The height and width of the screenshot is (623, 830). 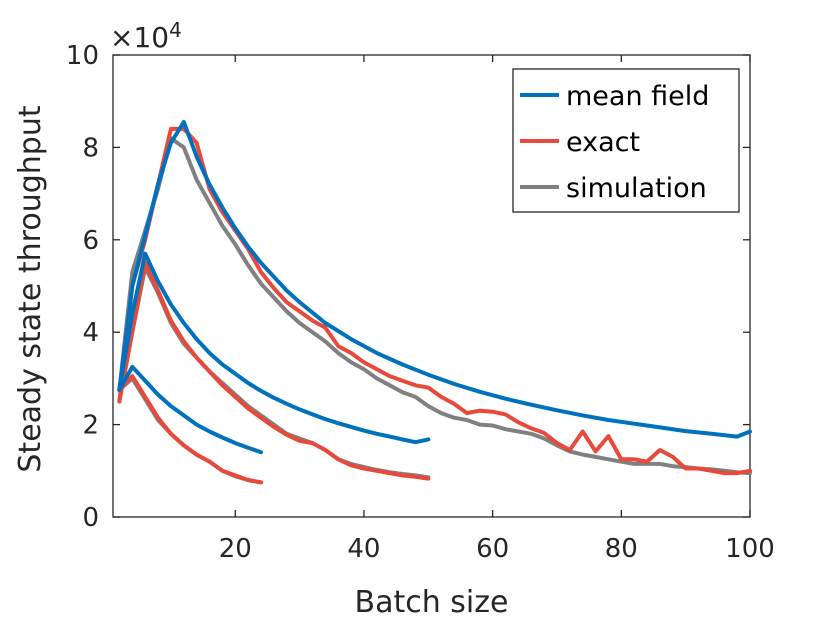 I want to click on x-axis-label: Batch size, so click(x=432, y=602).